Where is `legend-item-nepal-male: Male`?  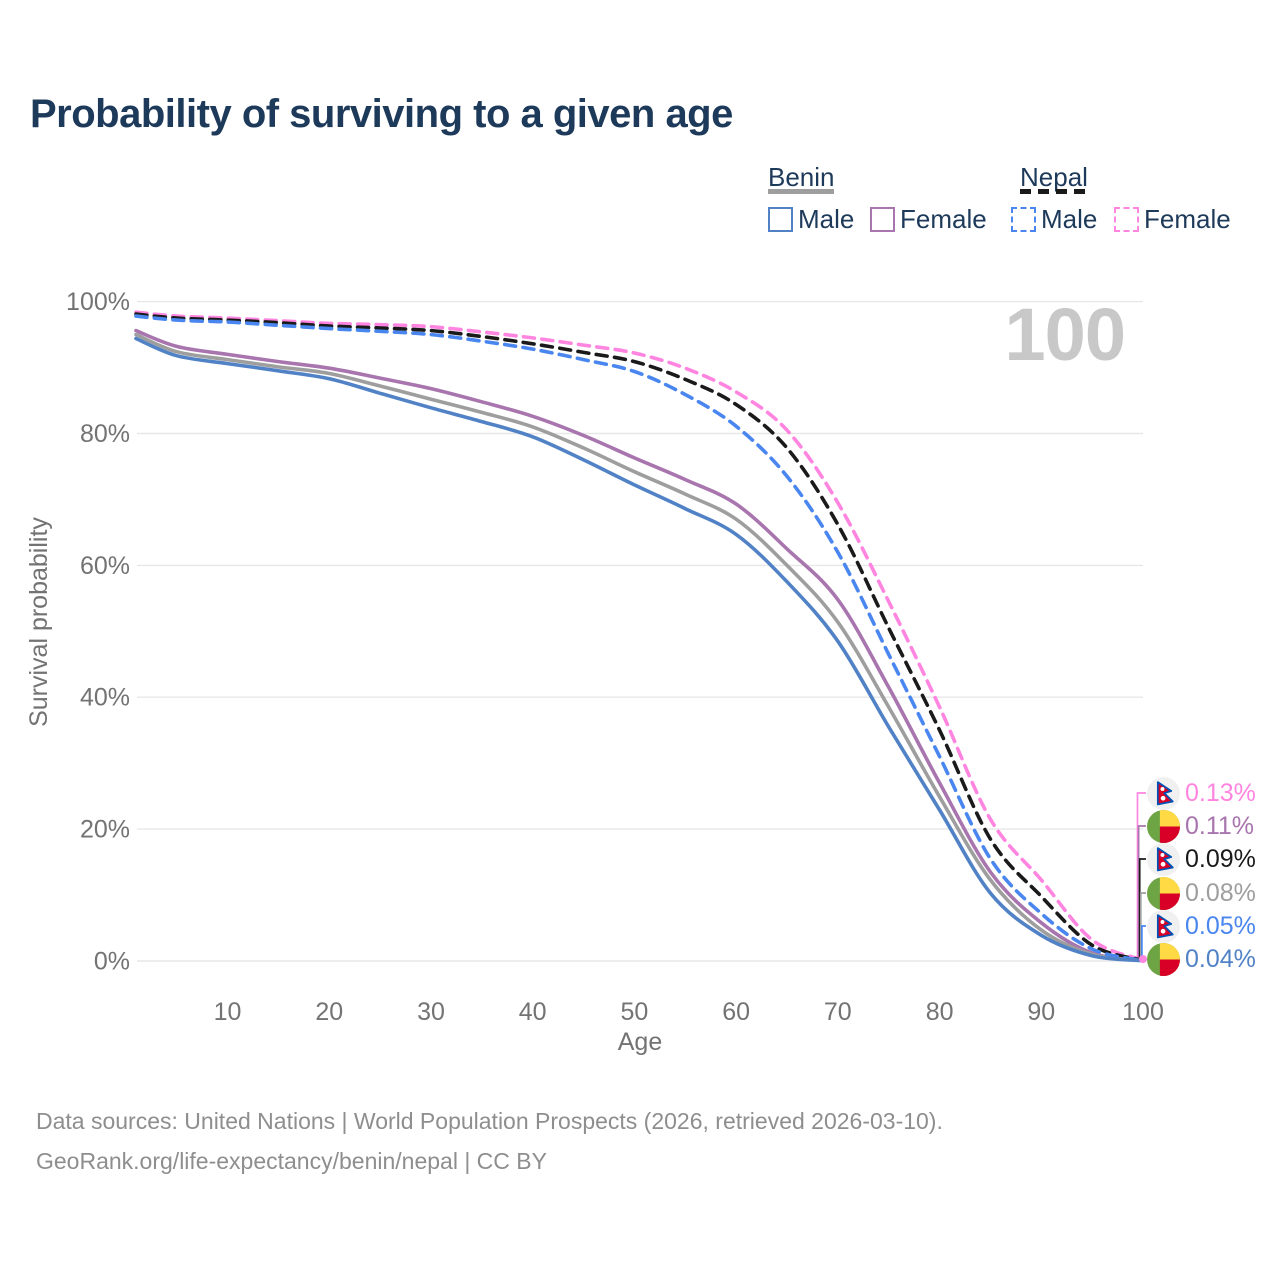
legend-item-nepal-male: Male is located at coordinates (1054, 219).